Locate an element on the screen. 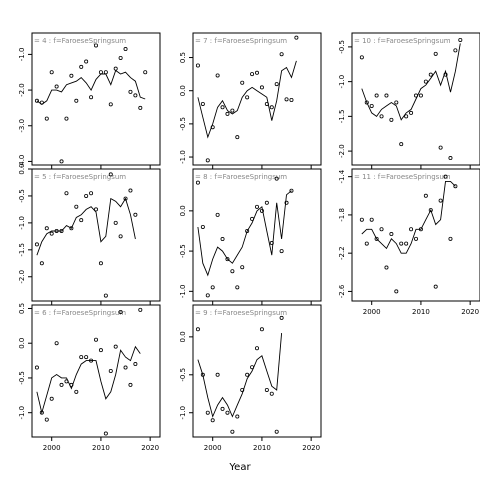 This screenshot has width=480, height=484. panel: = 7 : f=FaroeseSpringsum -1.0 -0.5 0.0 0.5 is located at coordinates (250, 100).